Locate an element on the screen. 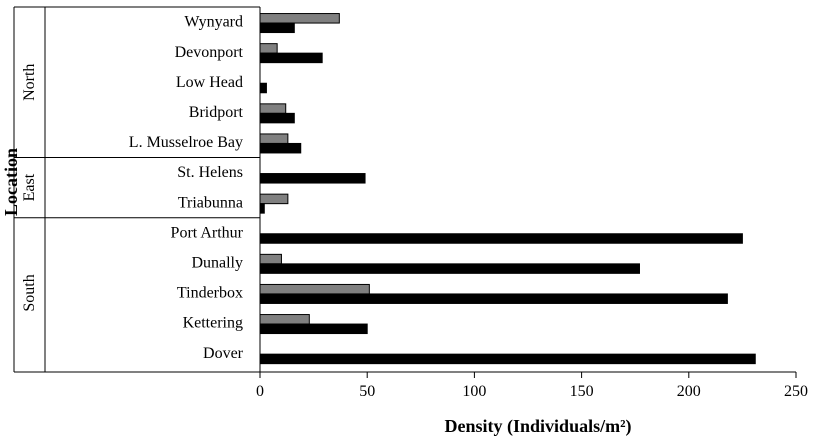 This screenshot has width=826, height=446. region-labels: North East South is located at coordinates (29, 188).